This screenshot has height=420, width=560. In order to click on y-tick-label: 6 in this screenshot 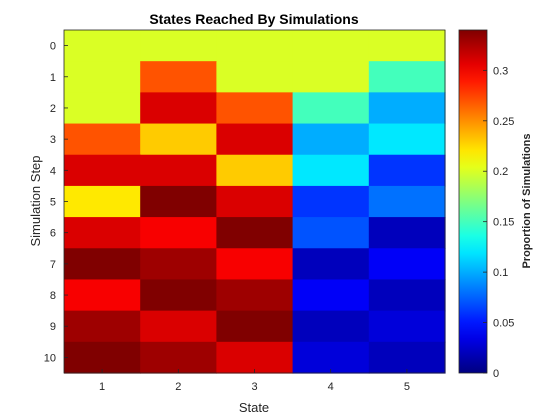, I will do `click(53, 234)`.